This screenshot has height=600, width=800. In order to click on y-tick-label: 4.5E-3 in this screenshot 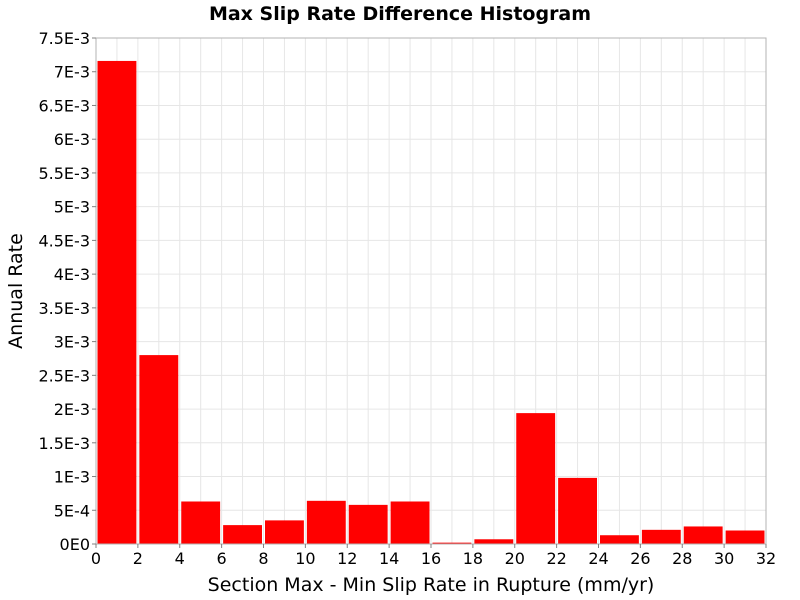, I will do `click(64, 240)`.